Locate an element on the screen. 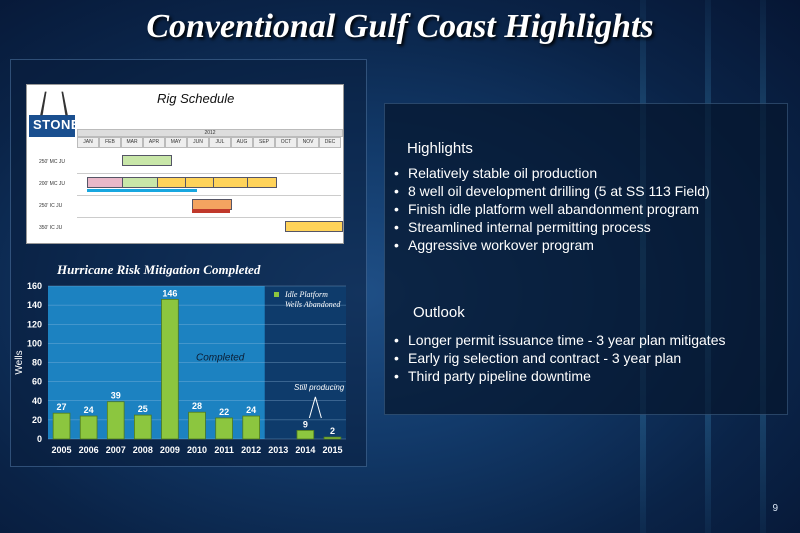  x-tick-label: 2006 is located at coordinates (89, 450).